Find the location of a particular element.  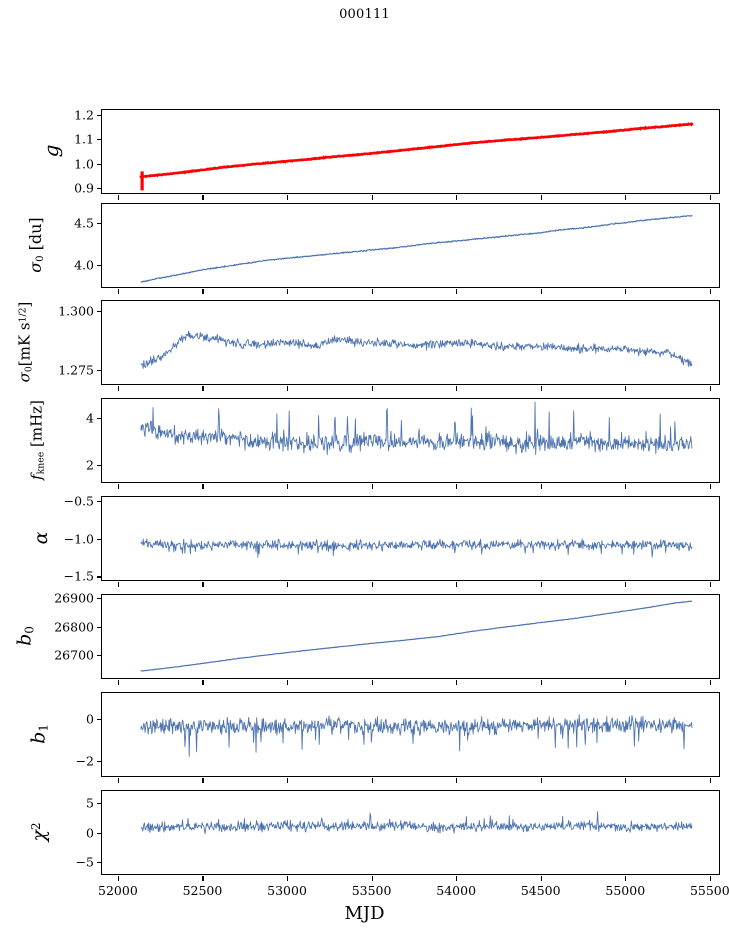

ytick-label-g: 1.0 is located at coordinates (84, 164).